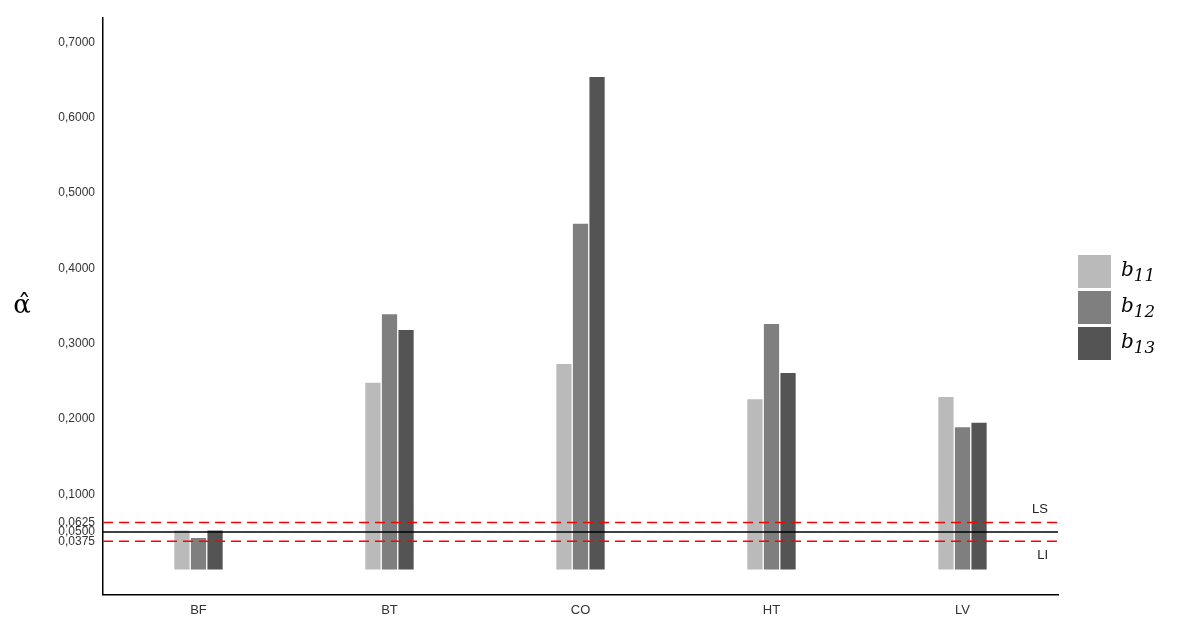  I want to click on y-tick-label: 0,6000, so click(77, 116).